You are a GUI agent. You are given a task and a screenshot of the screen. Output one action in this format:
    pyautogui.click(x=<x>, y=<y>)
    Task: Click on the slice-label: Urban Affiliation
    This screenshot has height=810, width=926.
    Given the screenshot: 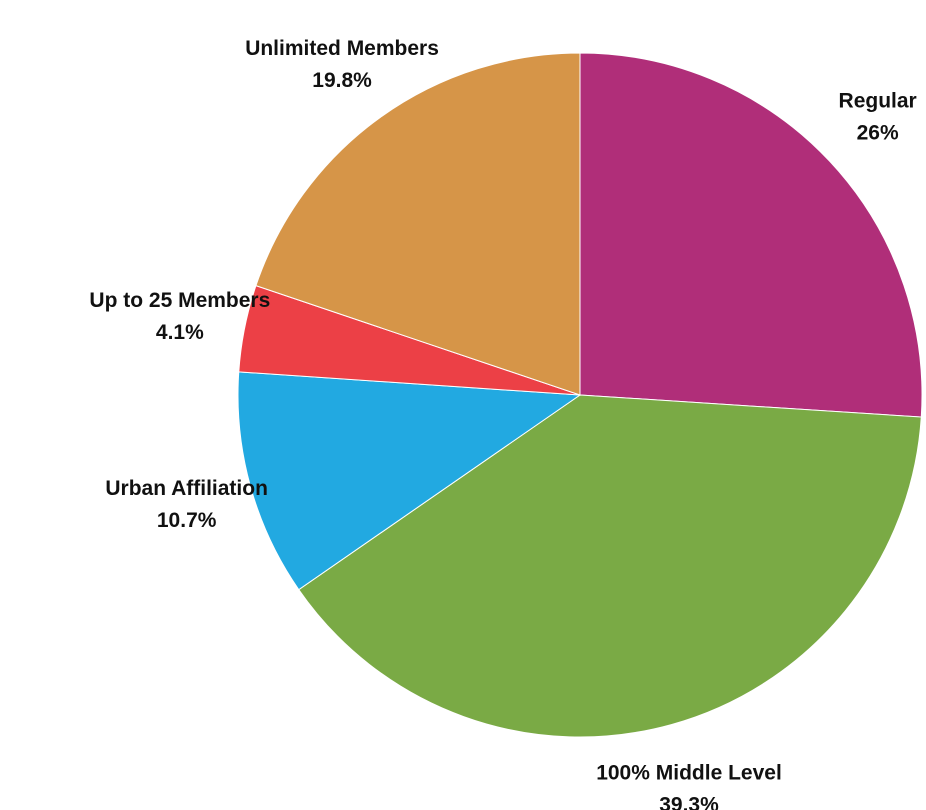 What is the action you would take?
    pyautogui.click(x=186, y=488)
    